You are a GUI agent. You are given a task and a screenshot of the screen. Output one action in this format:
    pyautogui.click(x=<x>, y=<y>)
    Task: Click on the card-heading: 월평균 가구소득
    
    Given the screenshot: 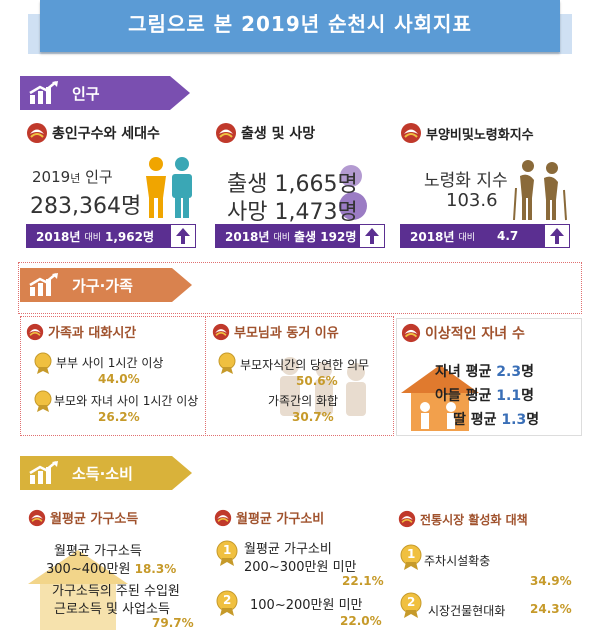 What is the action you would take?
    pyautogui.click(x=118, y=517)
    